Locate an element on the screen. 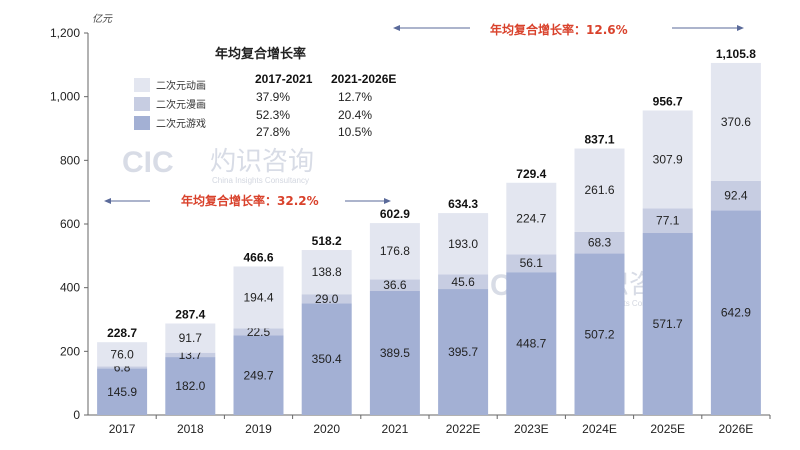 Image resolution: width=800 pixels, height=450 pixels. total-label: 466.6 is located at coordinates (258, 257).